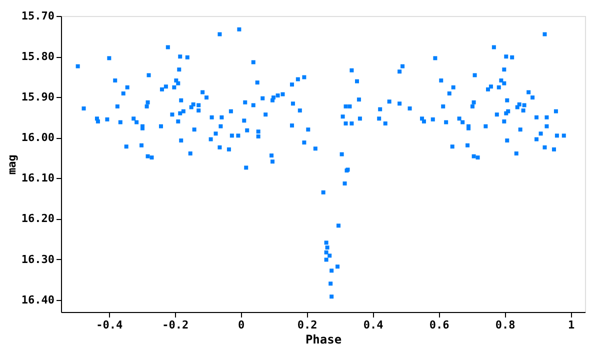  Describe the element at coordinates (439, 325) in the screenshot. I see `x-tick-label: 0.6` at that location.